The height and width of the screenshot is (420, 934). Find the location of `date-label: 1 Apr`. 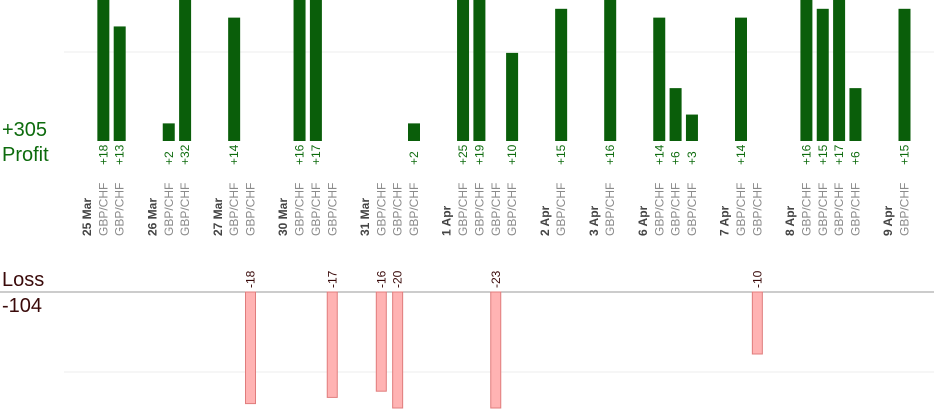

date-label: 1 Apr is located at coordinates (447, 220).